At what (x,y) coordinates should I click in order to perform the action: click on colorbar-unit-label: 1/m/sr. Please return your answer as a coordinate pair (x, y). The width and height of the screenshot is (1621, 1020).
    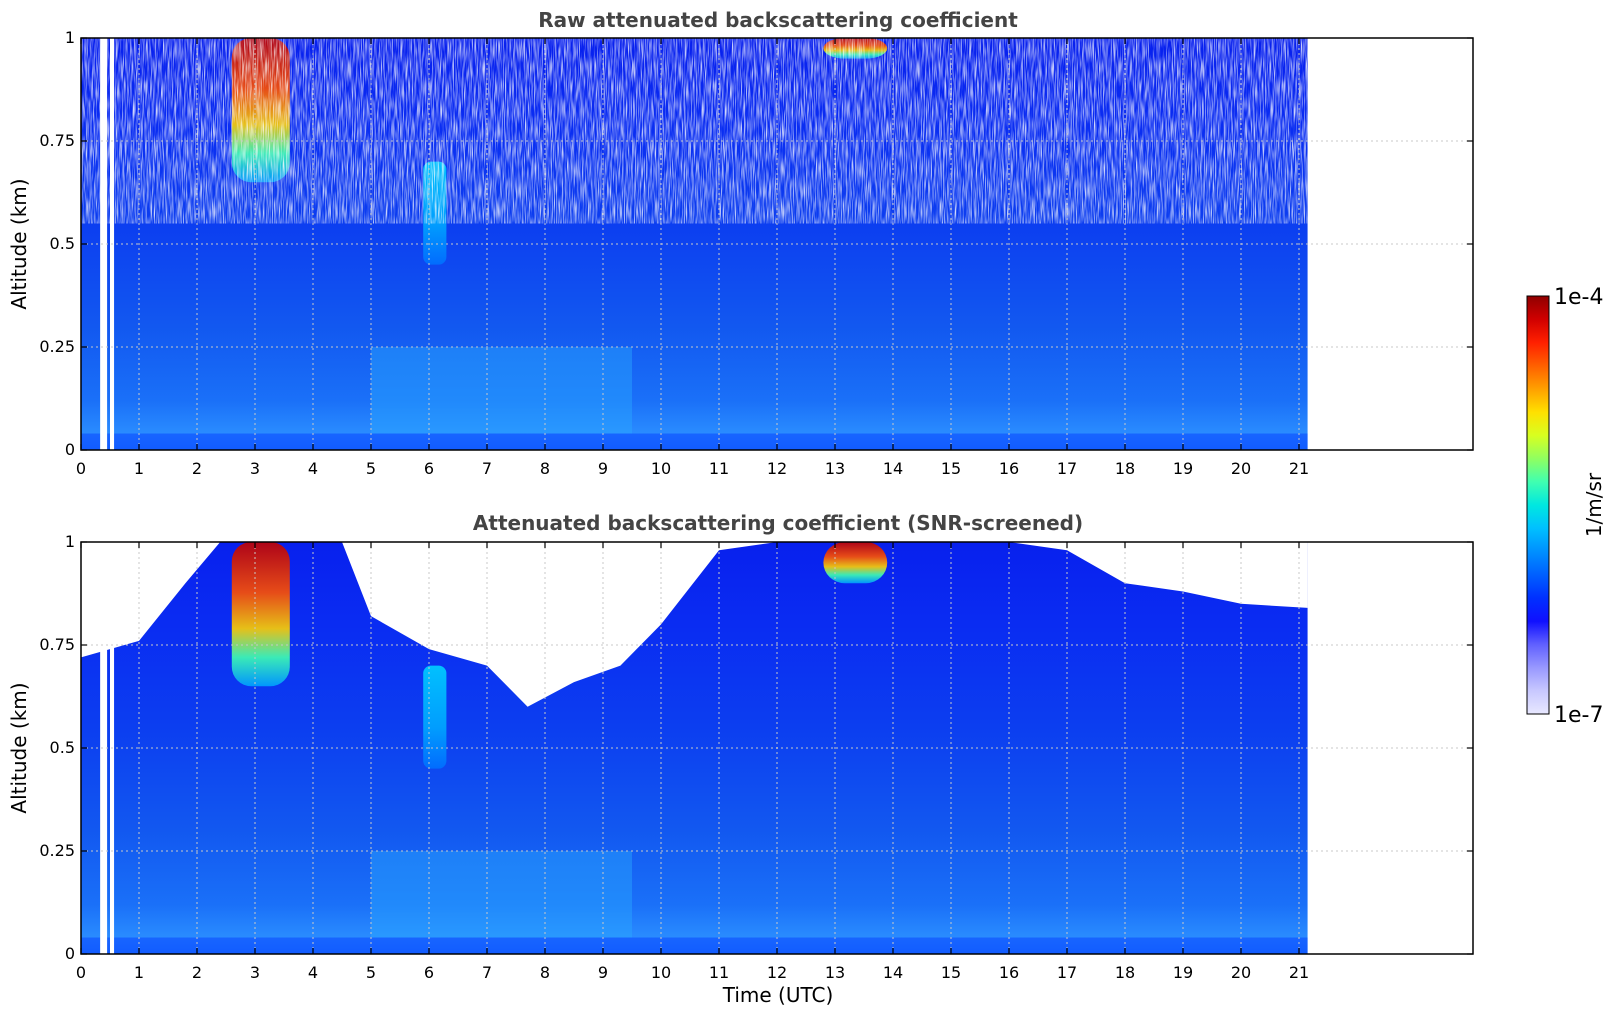
    Looking at the image, I should click on (1594, 504).